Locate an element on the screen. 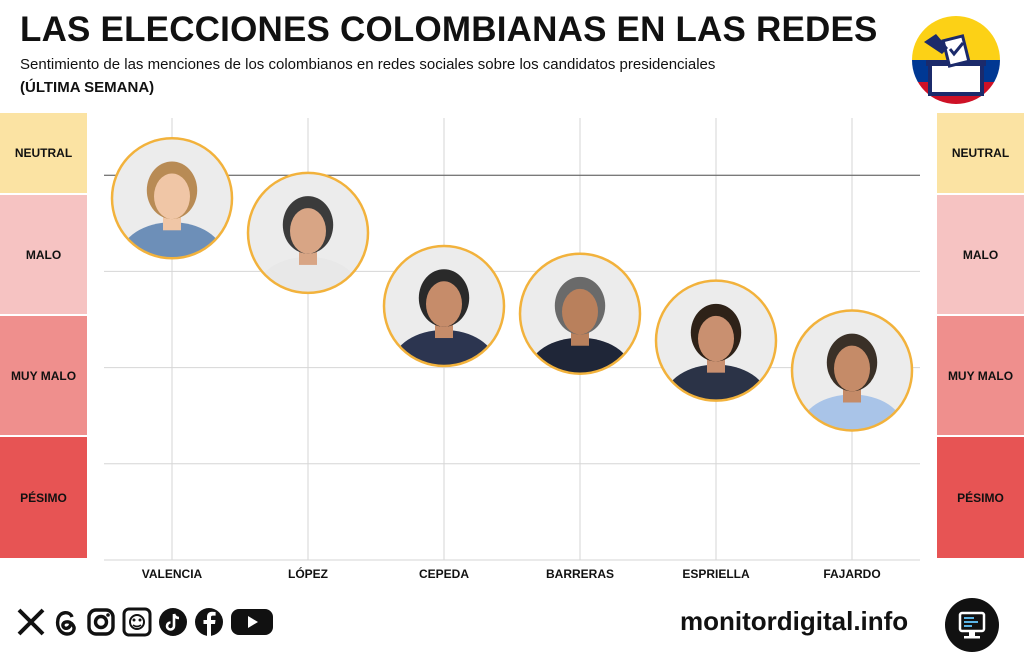  point-fajardo is located at coordinates (852, 370).